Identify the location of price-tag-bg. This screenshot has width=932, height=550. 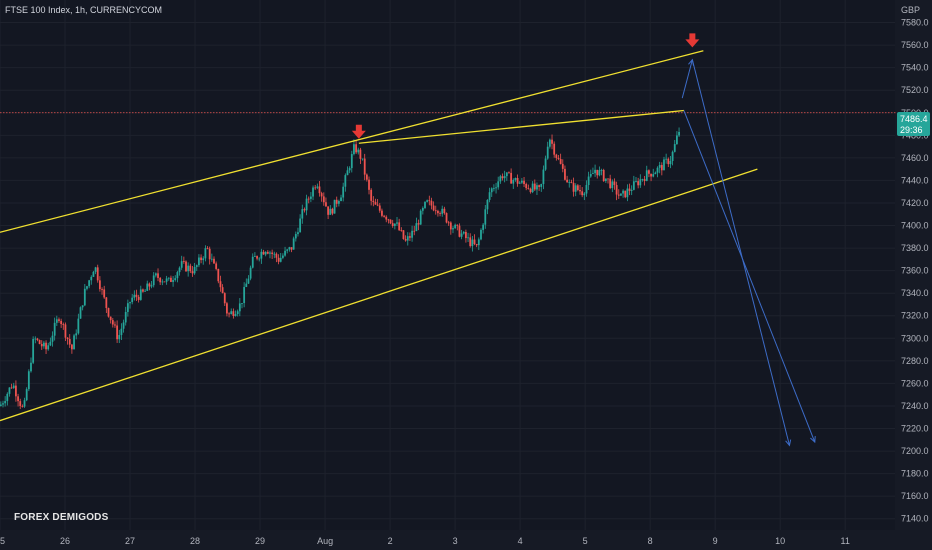
(913, 124).